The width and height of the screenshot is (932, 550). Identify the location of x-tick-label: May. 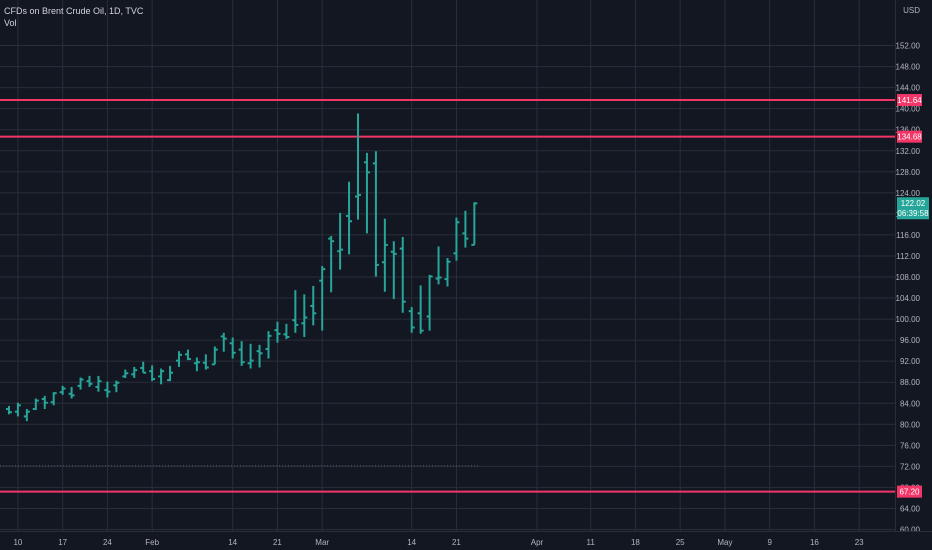
(724, 542).